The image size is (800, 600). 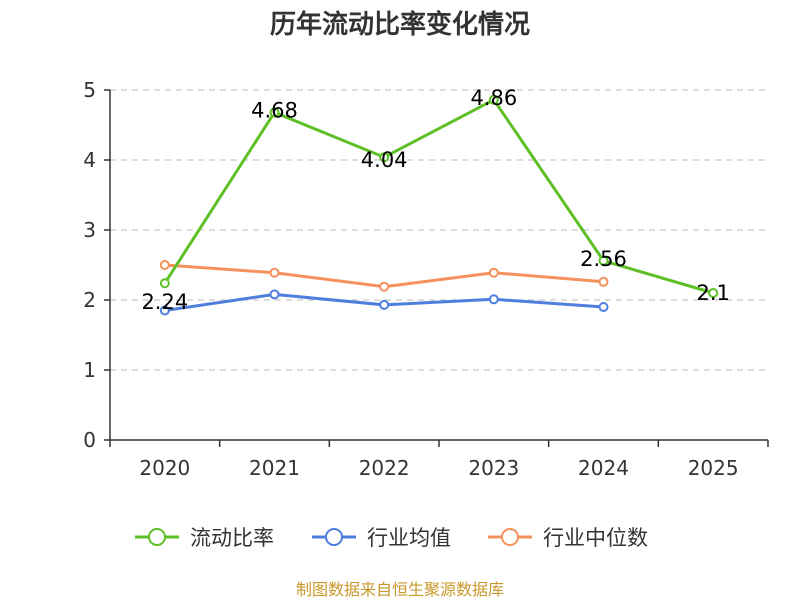 I want to click on legend-item: 行业均值, so click(x=381, y=538).